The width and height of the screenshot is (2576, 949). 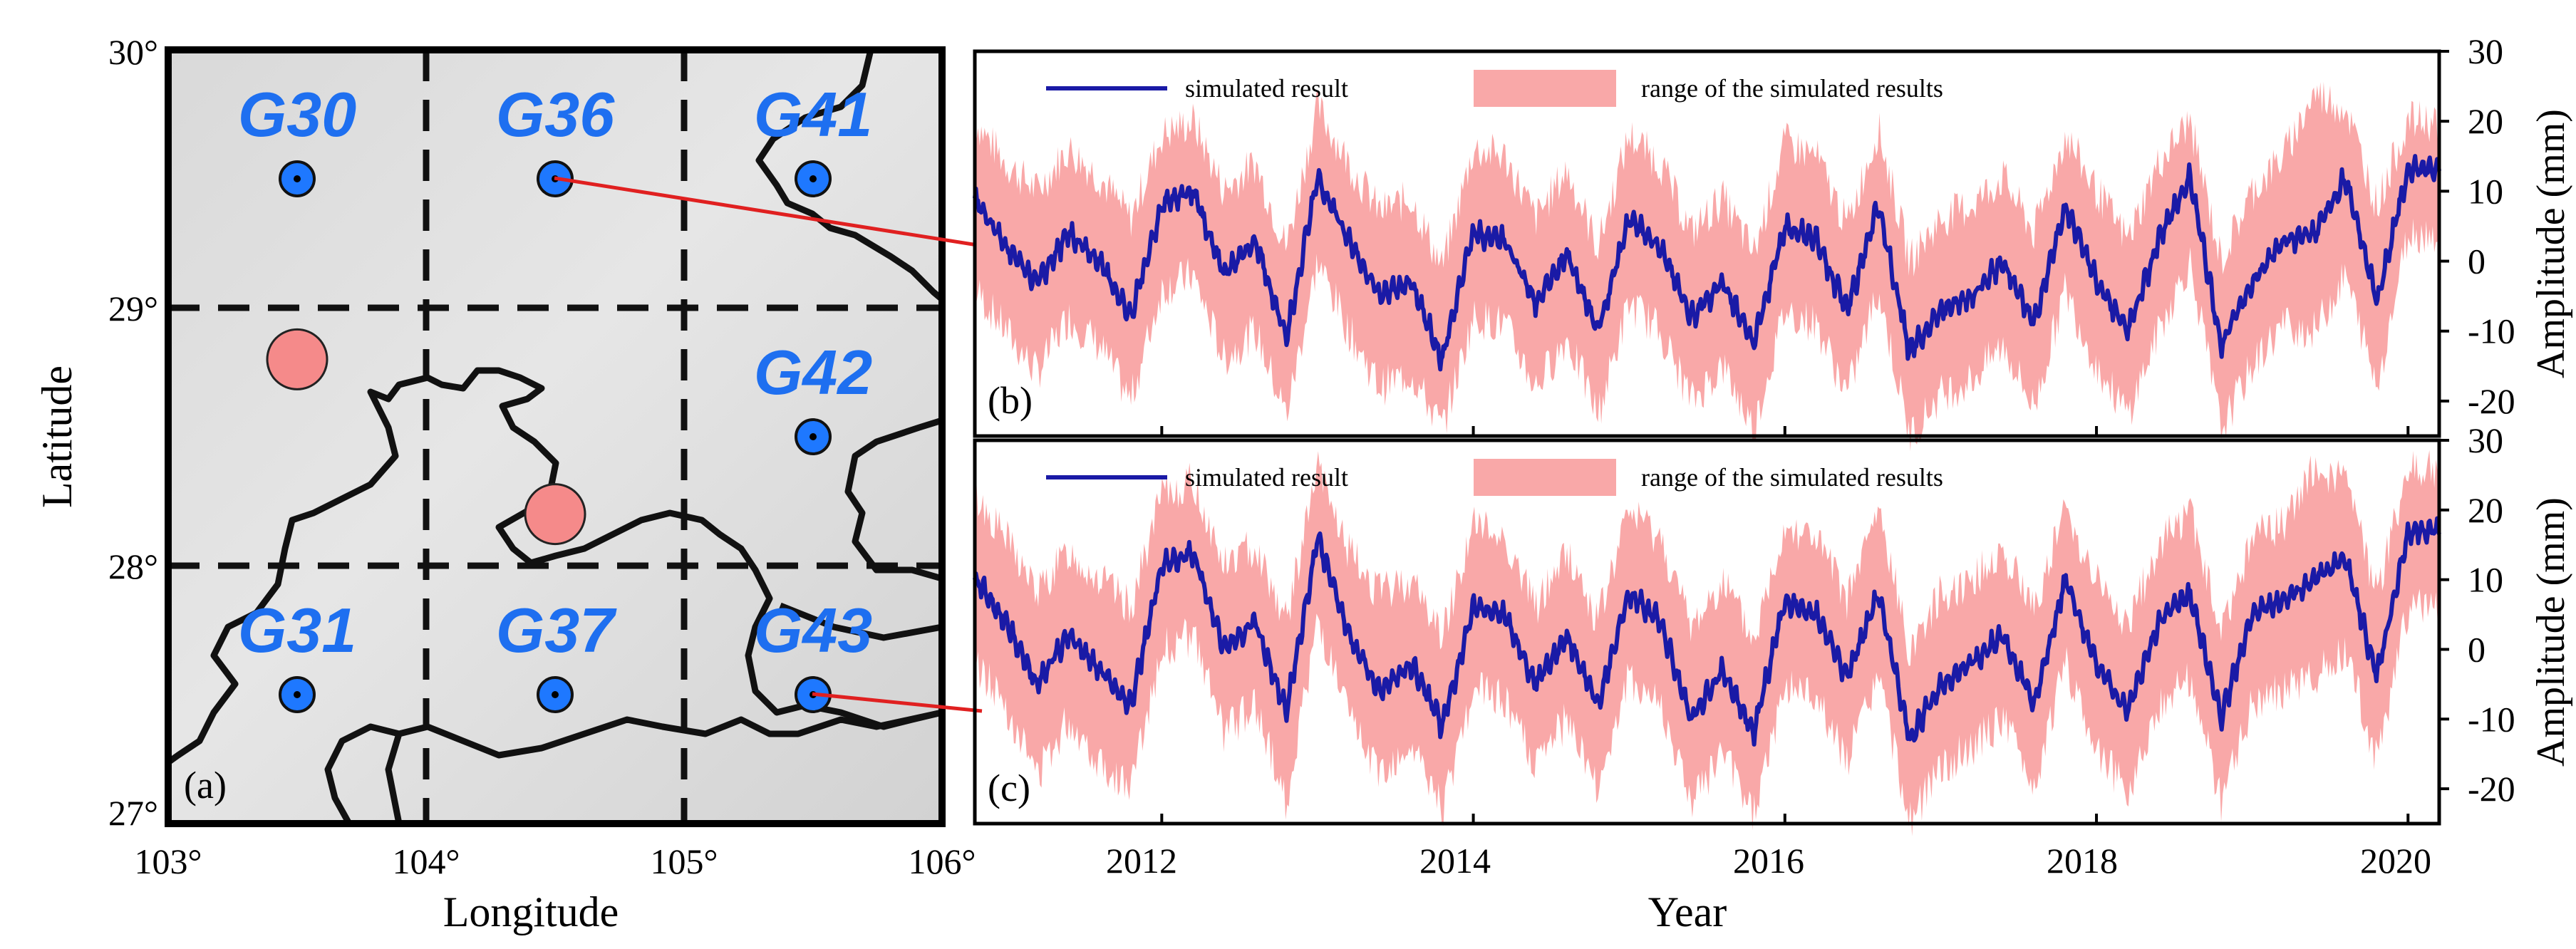 What do you see at coordinates (168, 861) in the screenshot?
I see `map-x-tick-103: 103°` at bounding box center [168, 861].